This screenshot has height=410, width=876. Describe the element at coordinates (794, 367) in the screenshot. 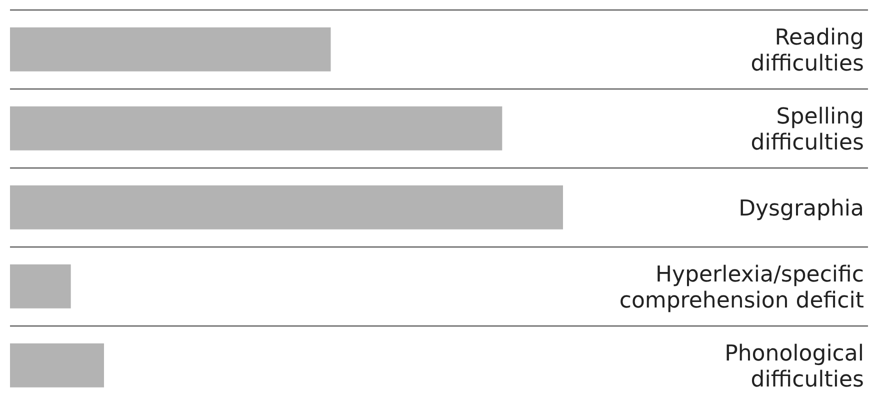

I see `y-tick-label: Phonological difficulties` at that location.